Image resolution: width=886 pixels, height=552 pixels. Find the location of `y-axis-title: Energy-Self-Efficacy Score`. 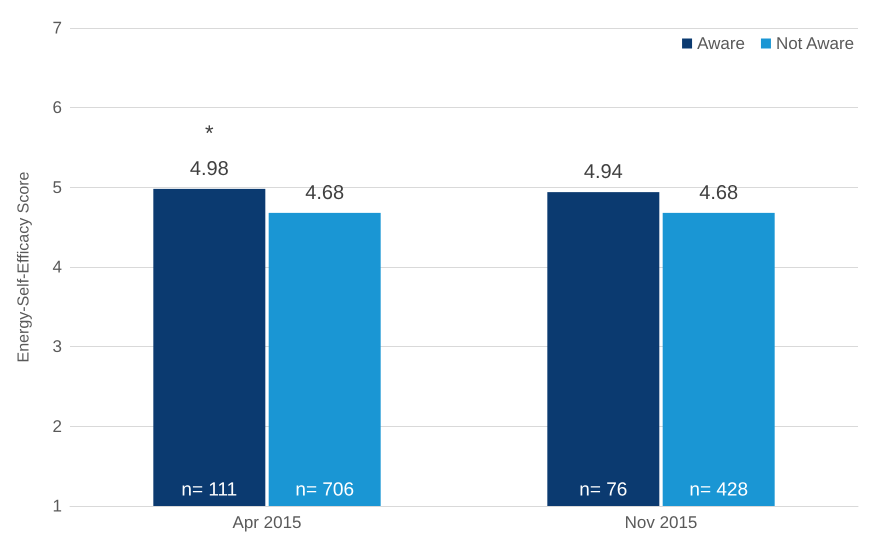

y-axis-title: Energy-Self-Efficacy Score is located at coordinates (24, 266).